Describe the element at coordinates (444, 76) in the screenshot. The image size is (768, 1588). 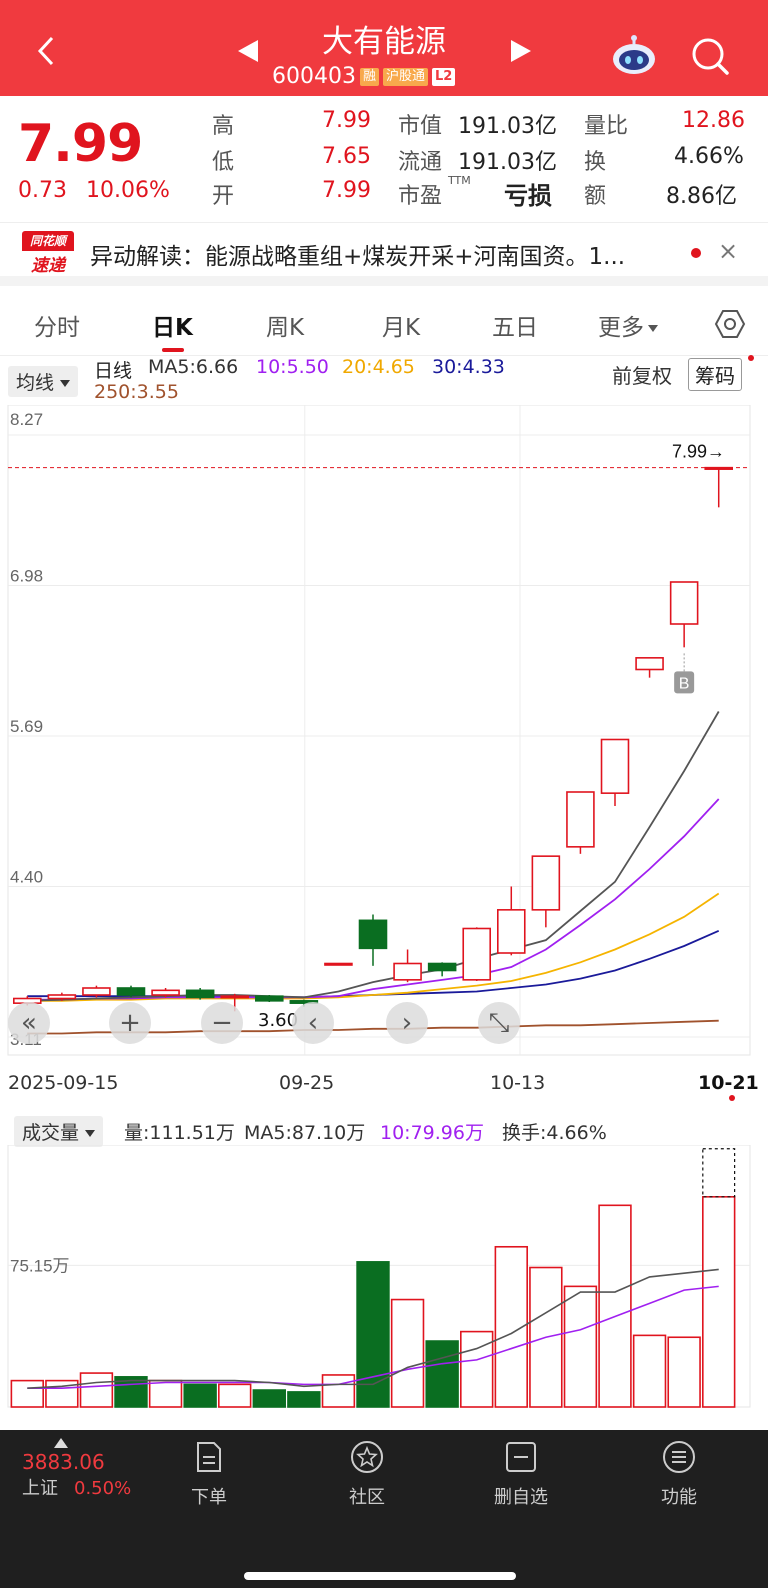
I see `l2-badge: L2` at that location.